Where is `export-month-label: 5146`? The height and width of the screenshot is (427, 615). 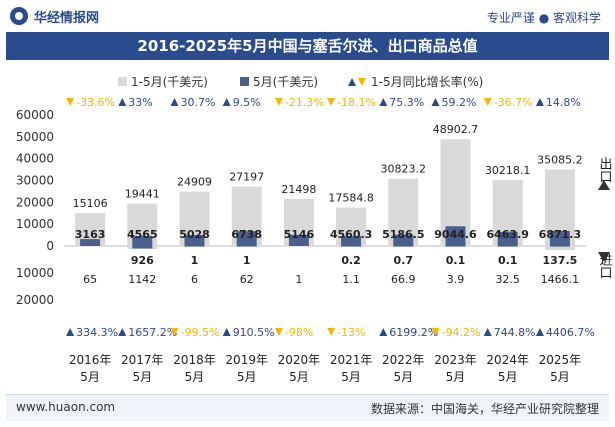
export-month-label: 5146 is located at coordinates (299, 234).